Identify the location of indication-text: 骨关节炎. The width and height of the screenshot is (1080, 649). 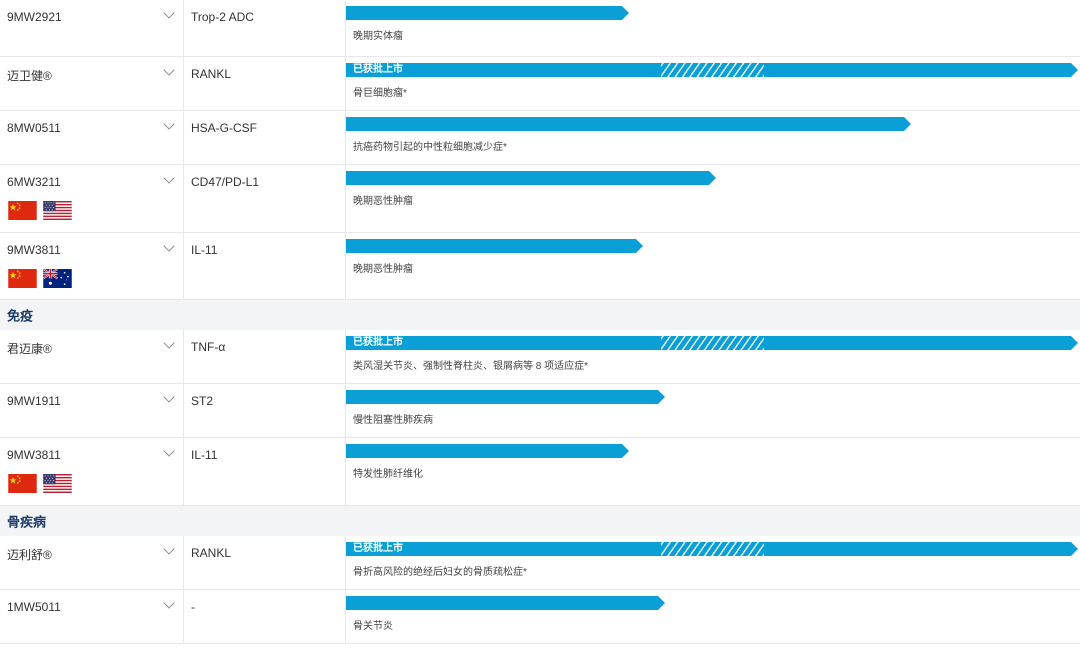
(373, 626).